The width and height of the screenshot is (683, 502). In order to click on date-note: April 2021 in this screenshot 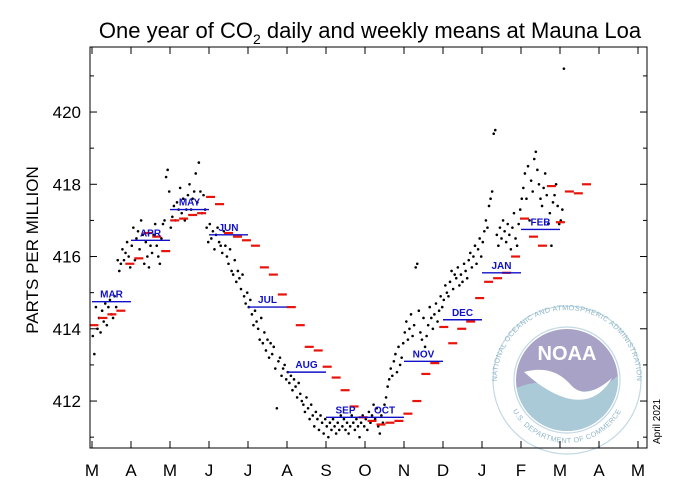, I will do `click(657, 421)`.